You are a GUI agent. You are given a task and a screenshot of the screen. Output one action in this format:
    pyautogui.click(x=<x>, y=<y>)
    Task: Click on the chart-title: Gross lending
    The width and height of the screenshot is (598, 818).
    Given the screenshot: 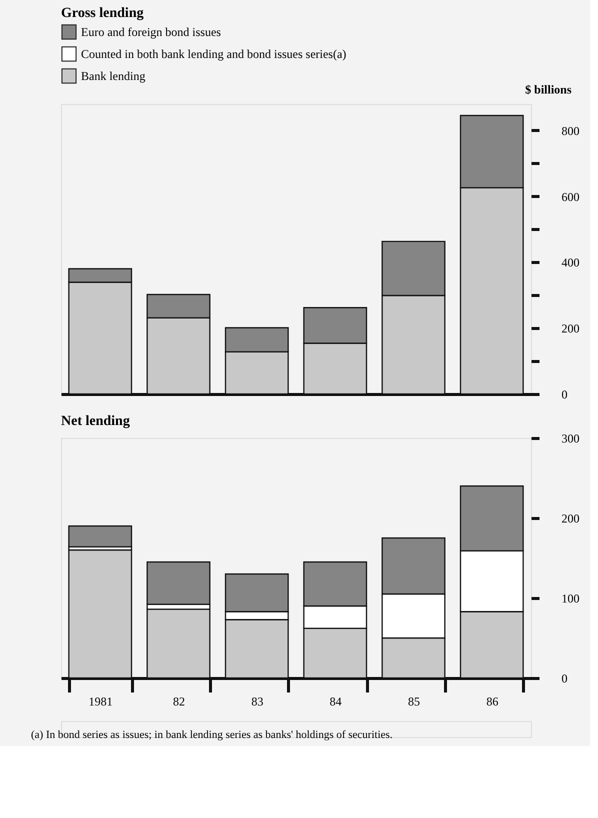 What is the action you would take?
    pyautogui.click(x=102, y=13)
    